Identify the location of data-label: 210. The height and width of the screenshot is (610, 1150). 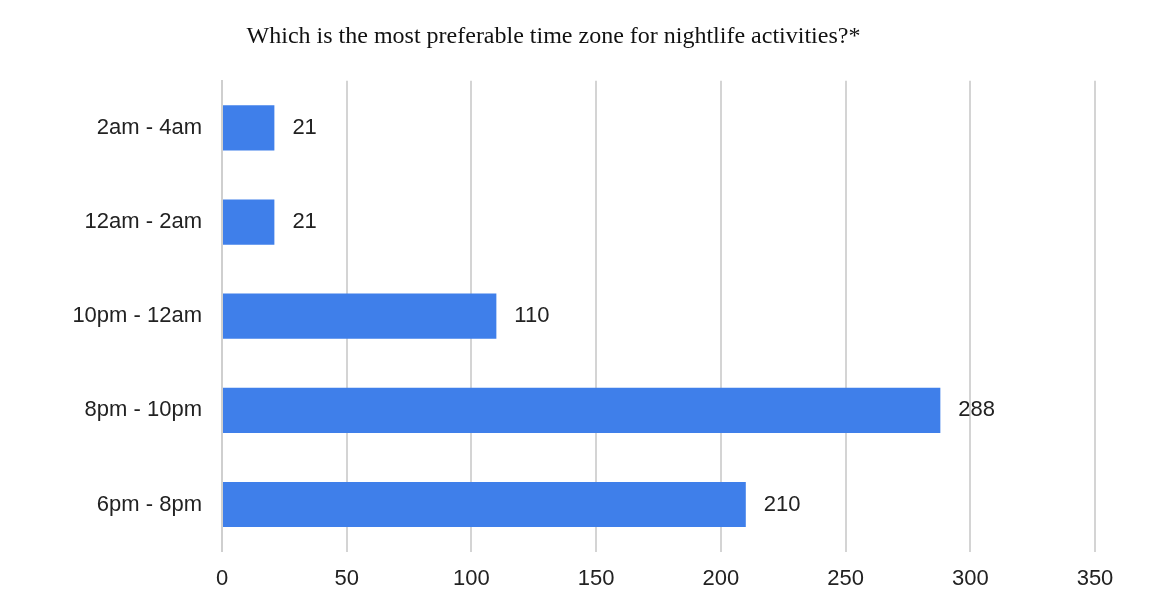
(782, 503).